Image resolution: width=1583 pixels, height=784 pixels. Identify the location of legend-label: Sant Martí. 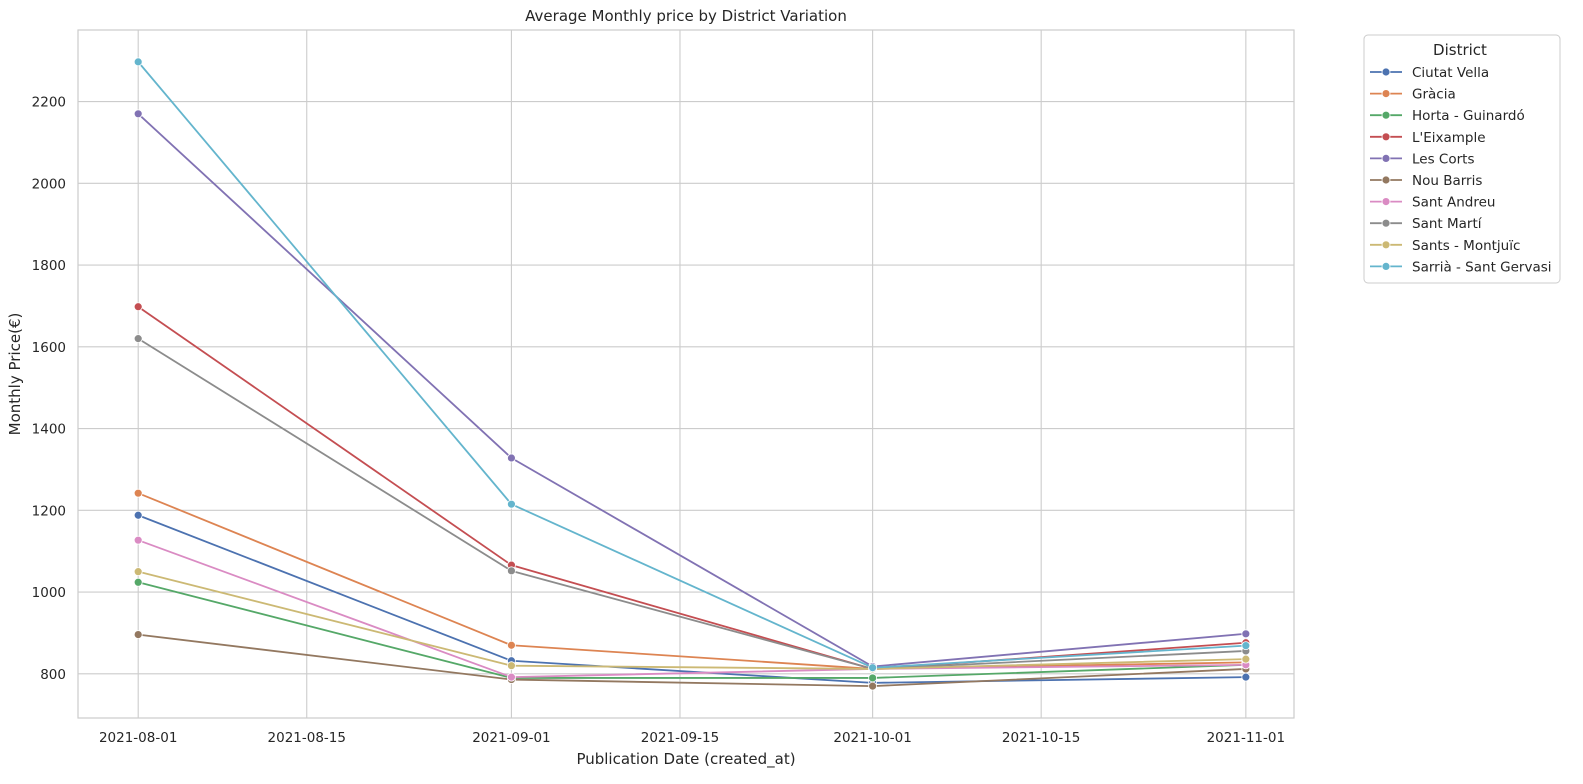
(1447, 224).